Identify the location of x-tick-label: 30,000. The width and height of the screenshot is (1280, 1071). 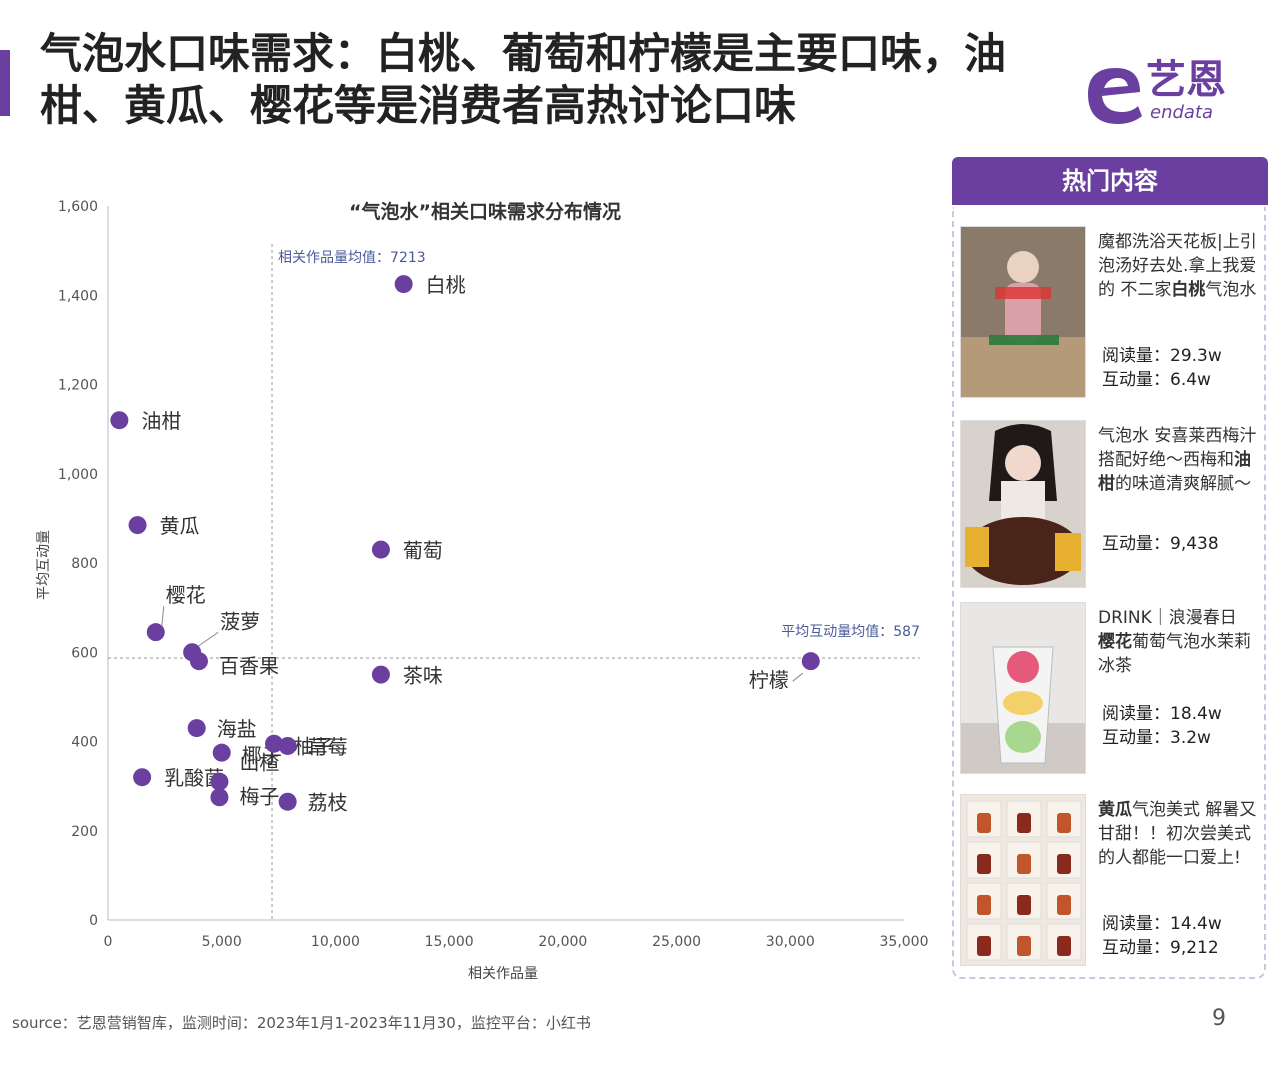
(790, 942).